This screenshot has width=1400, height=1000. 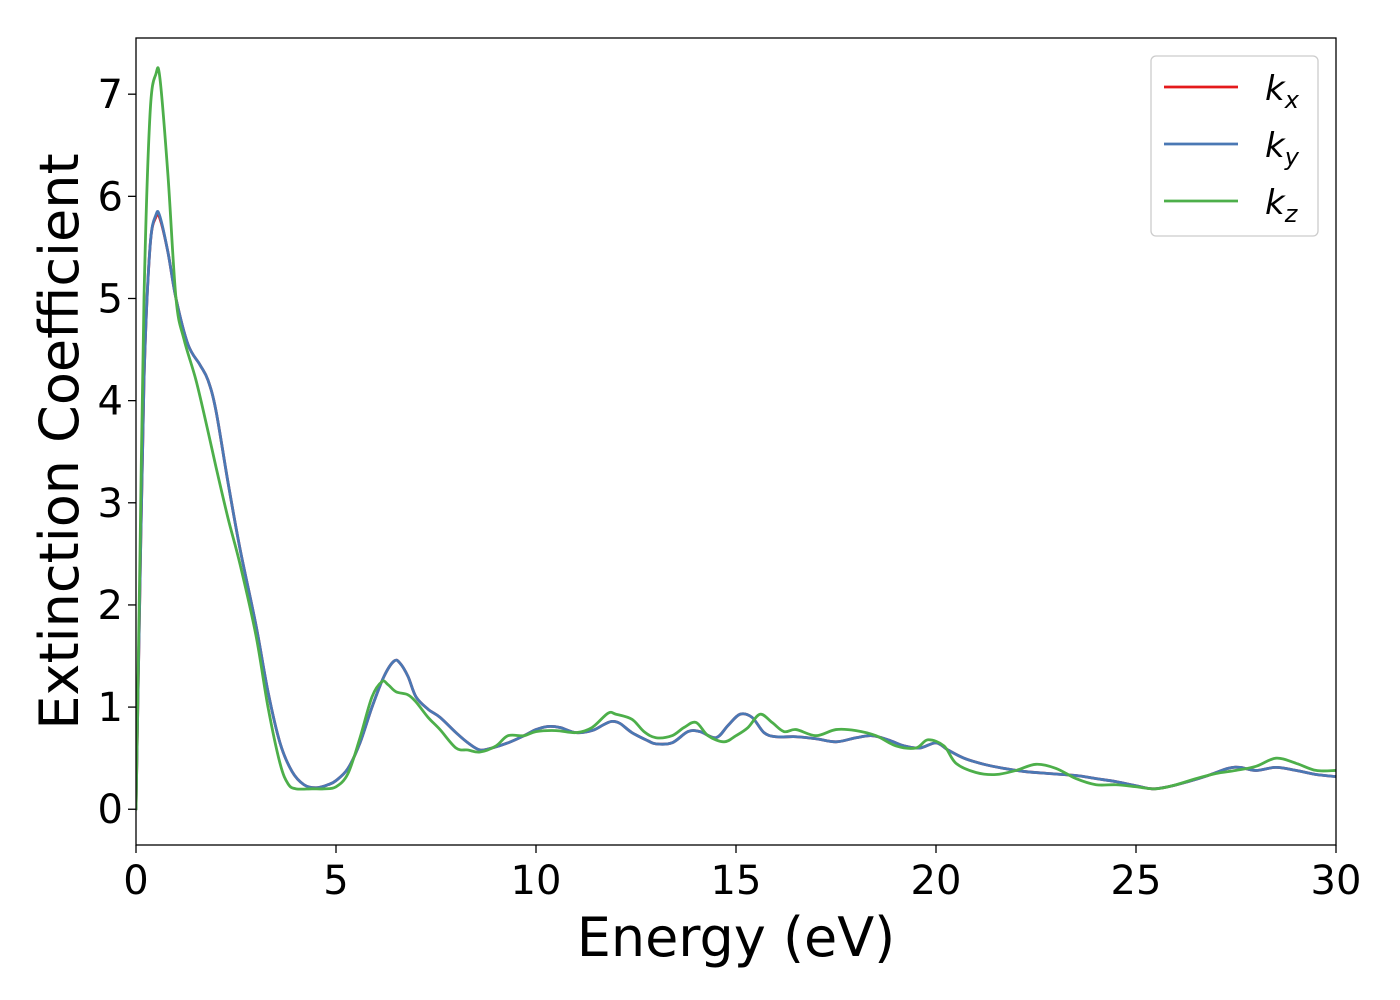 What do you see at coordinates (110, 810) in the screenshot?
I see `y-tick-label: 0` at bounding box center [110, 810].